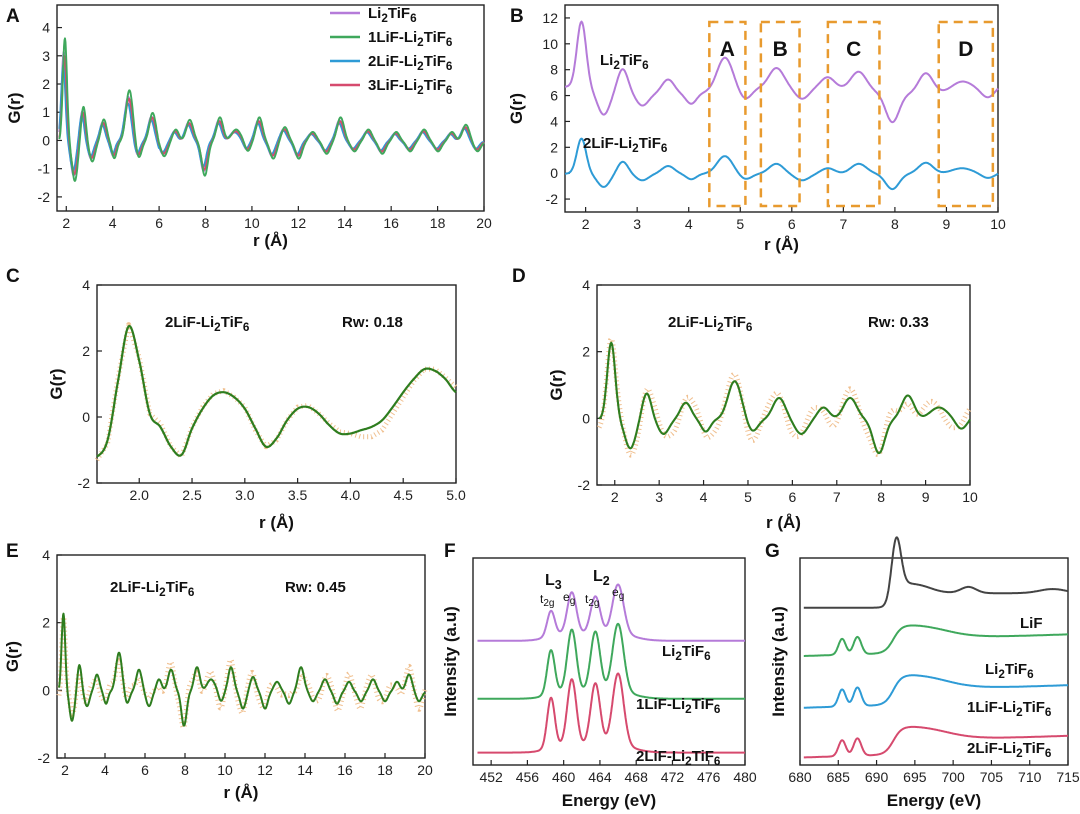 Image resolution: width=1080 pixels, height=814 pixels. What do you see at coordinates (709, 777) in the screenshot?
I see `x-tick-label: 476` at bounding box center [709, 777].